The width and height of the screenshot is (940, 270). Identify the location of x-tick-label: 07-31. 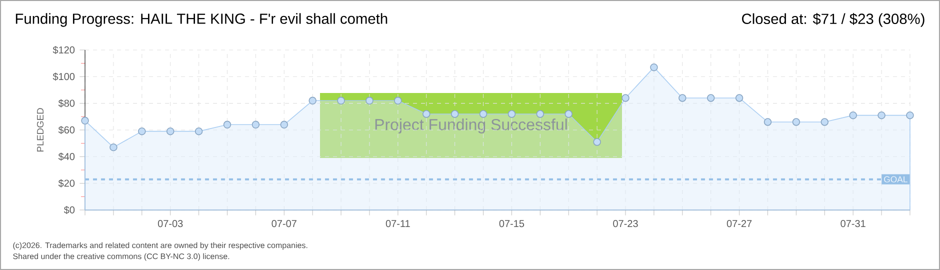
(853, 224).